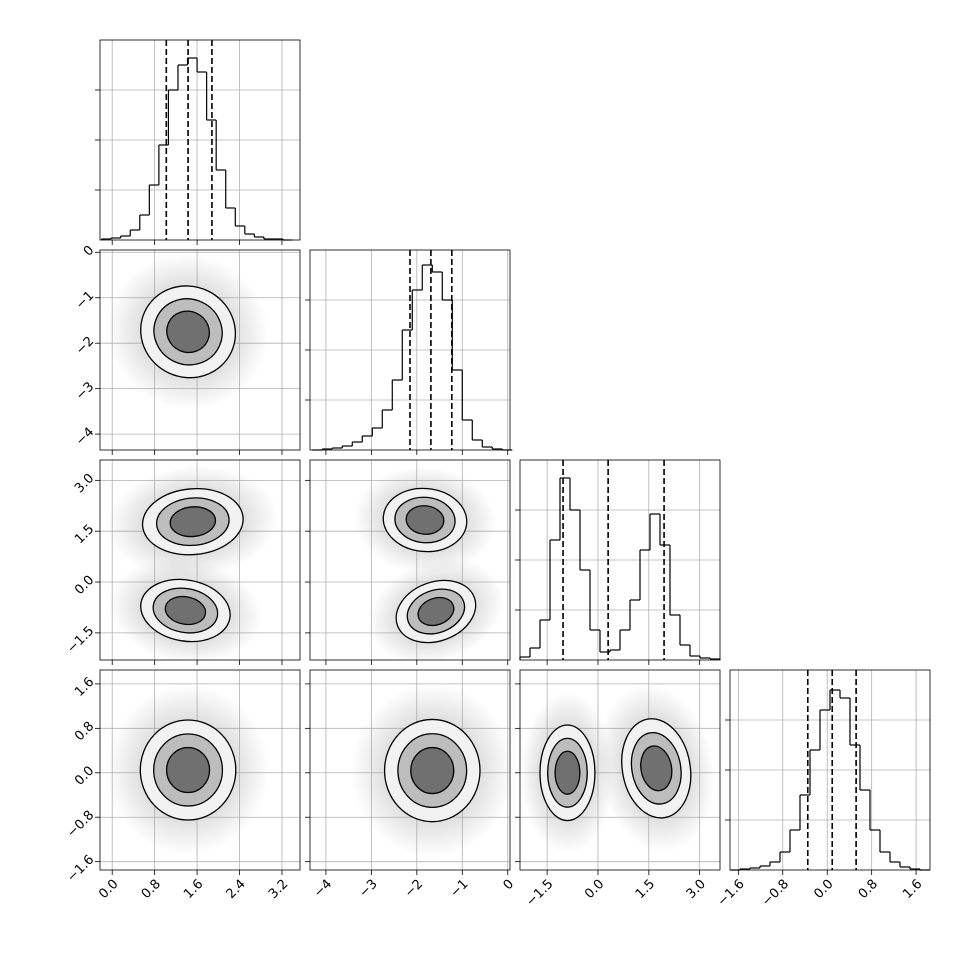 This screenshot has height=970, width=970. I want to click on x-tick-label: −1, so click(459, 889).